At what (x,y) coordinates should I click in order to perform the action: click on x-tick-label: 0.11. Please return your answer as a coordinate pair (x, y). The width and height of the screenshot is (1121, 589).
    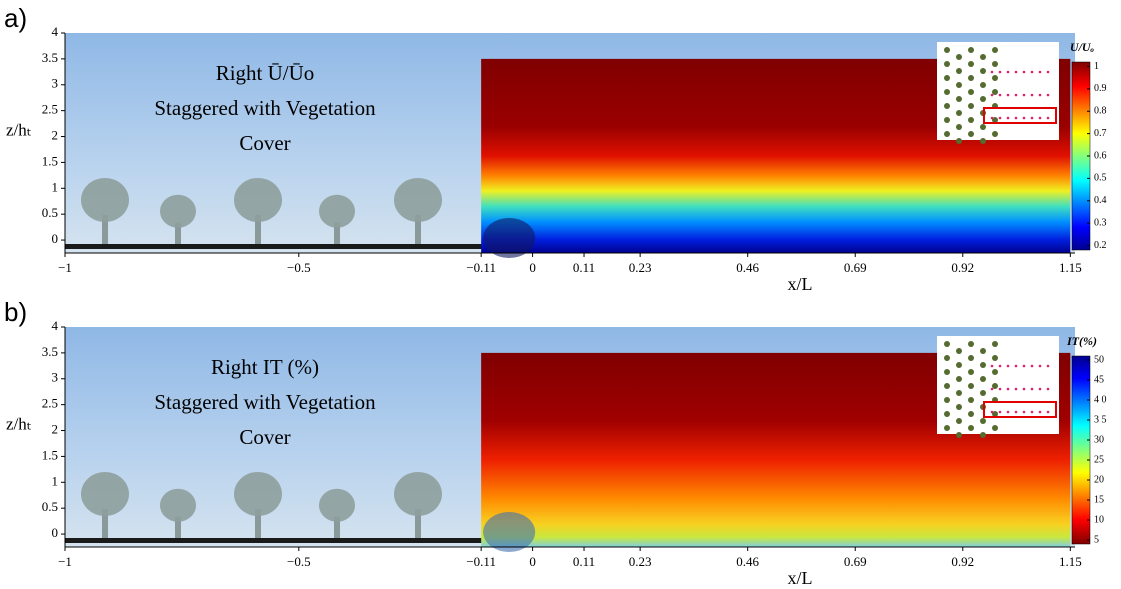
    Looking at the image, I should click on (584, 267).